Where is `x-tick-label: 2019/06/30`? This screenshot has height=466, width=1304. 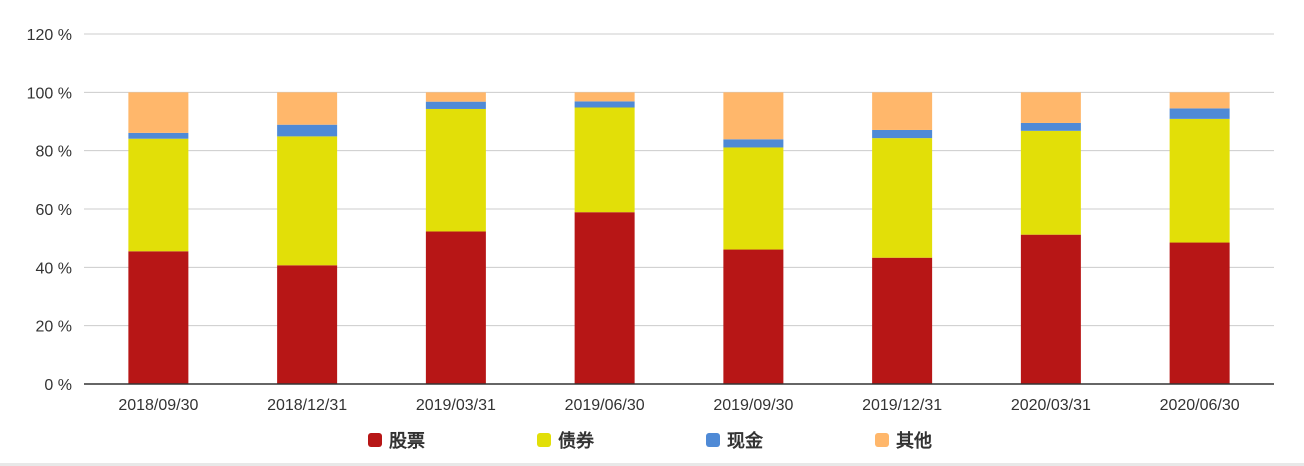 x-tick-label: 2019/06/30 is located at coordinates (605, 405).